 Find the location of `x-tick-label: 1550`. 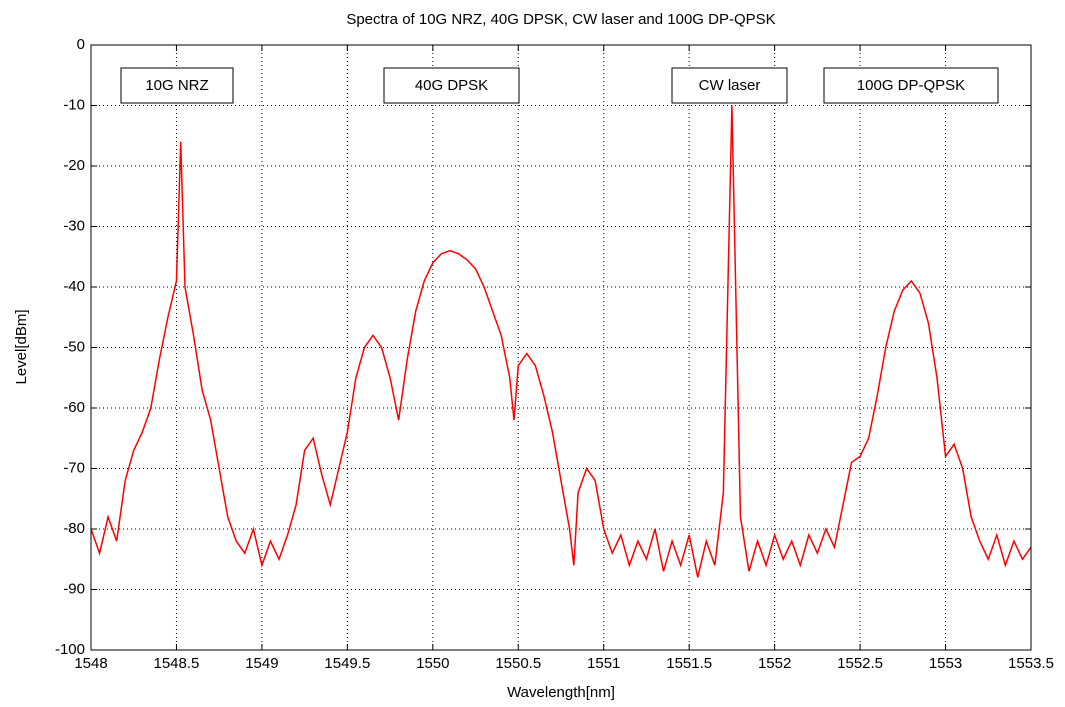

x-tick-label: 1550 is located at coordinates (432, 663).